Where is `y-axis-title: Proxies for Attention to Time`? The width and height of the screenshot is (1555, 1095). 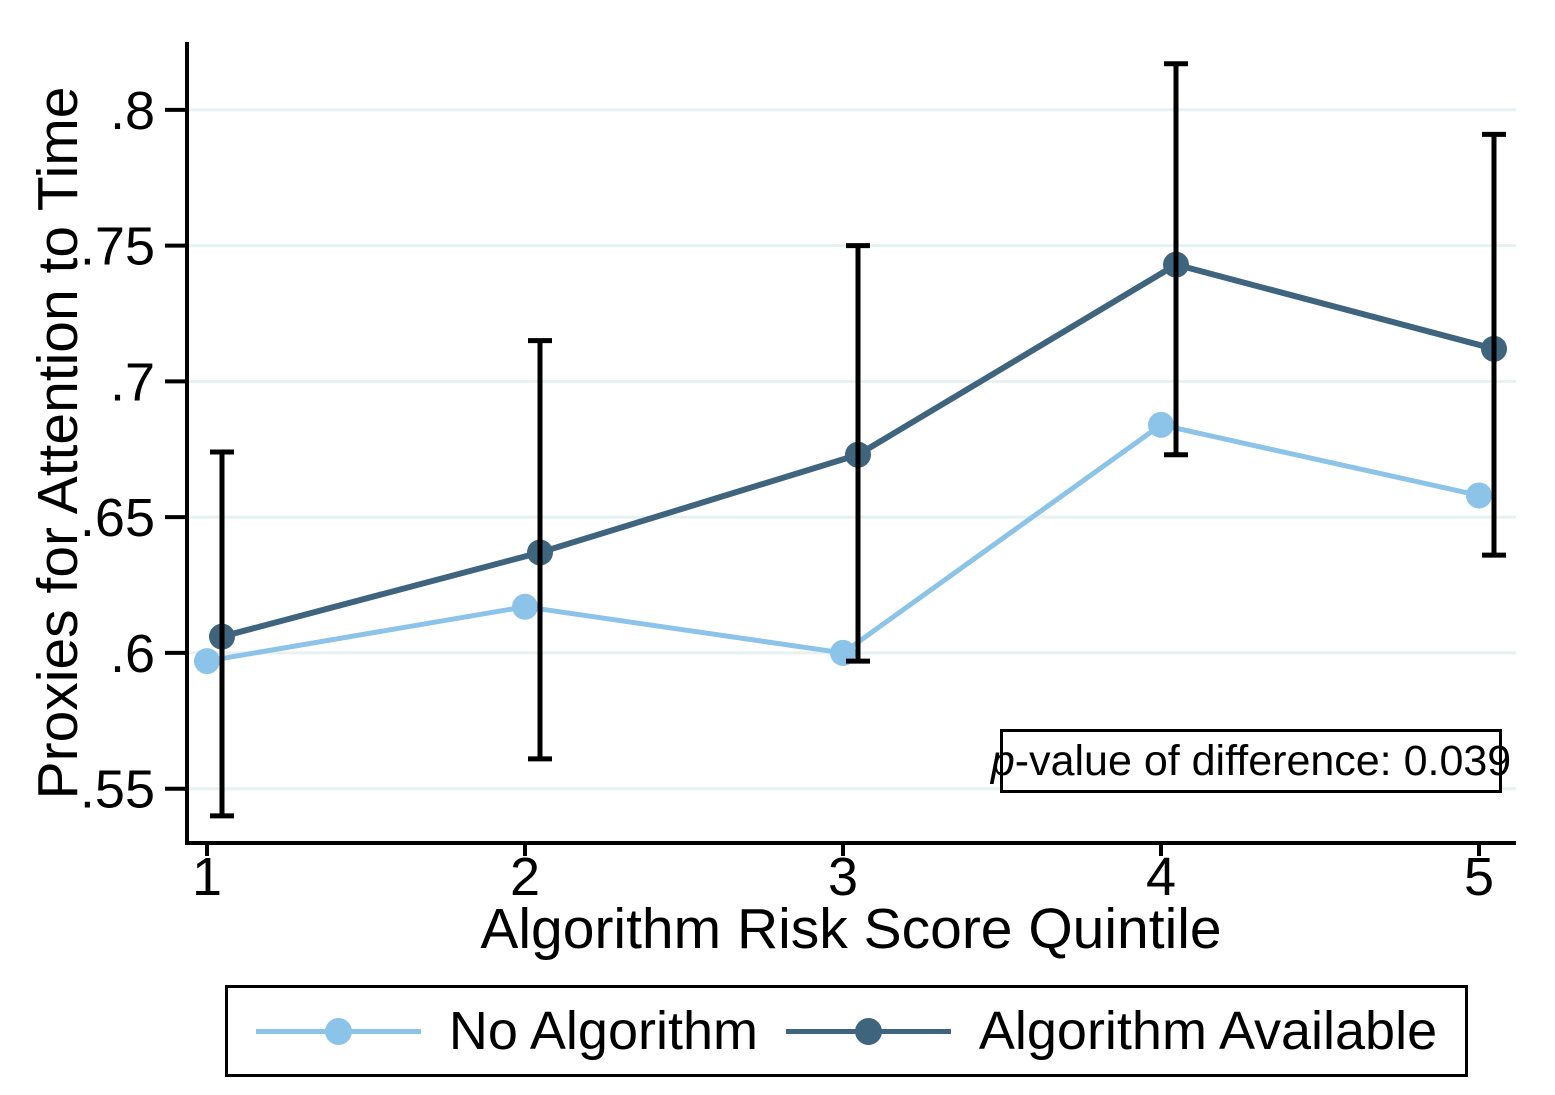
y-axis-title: Proxies for Attention to Time is located at coordinates (58, 443).